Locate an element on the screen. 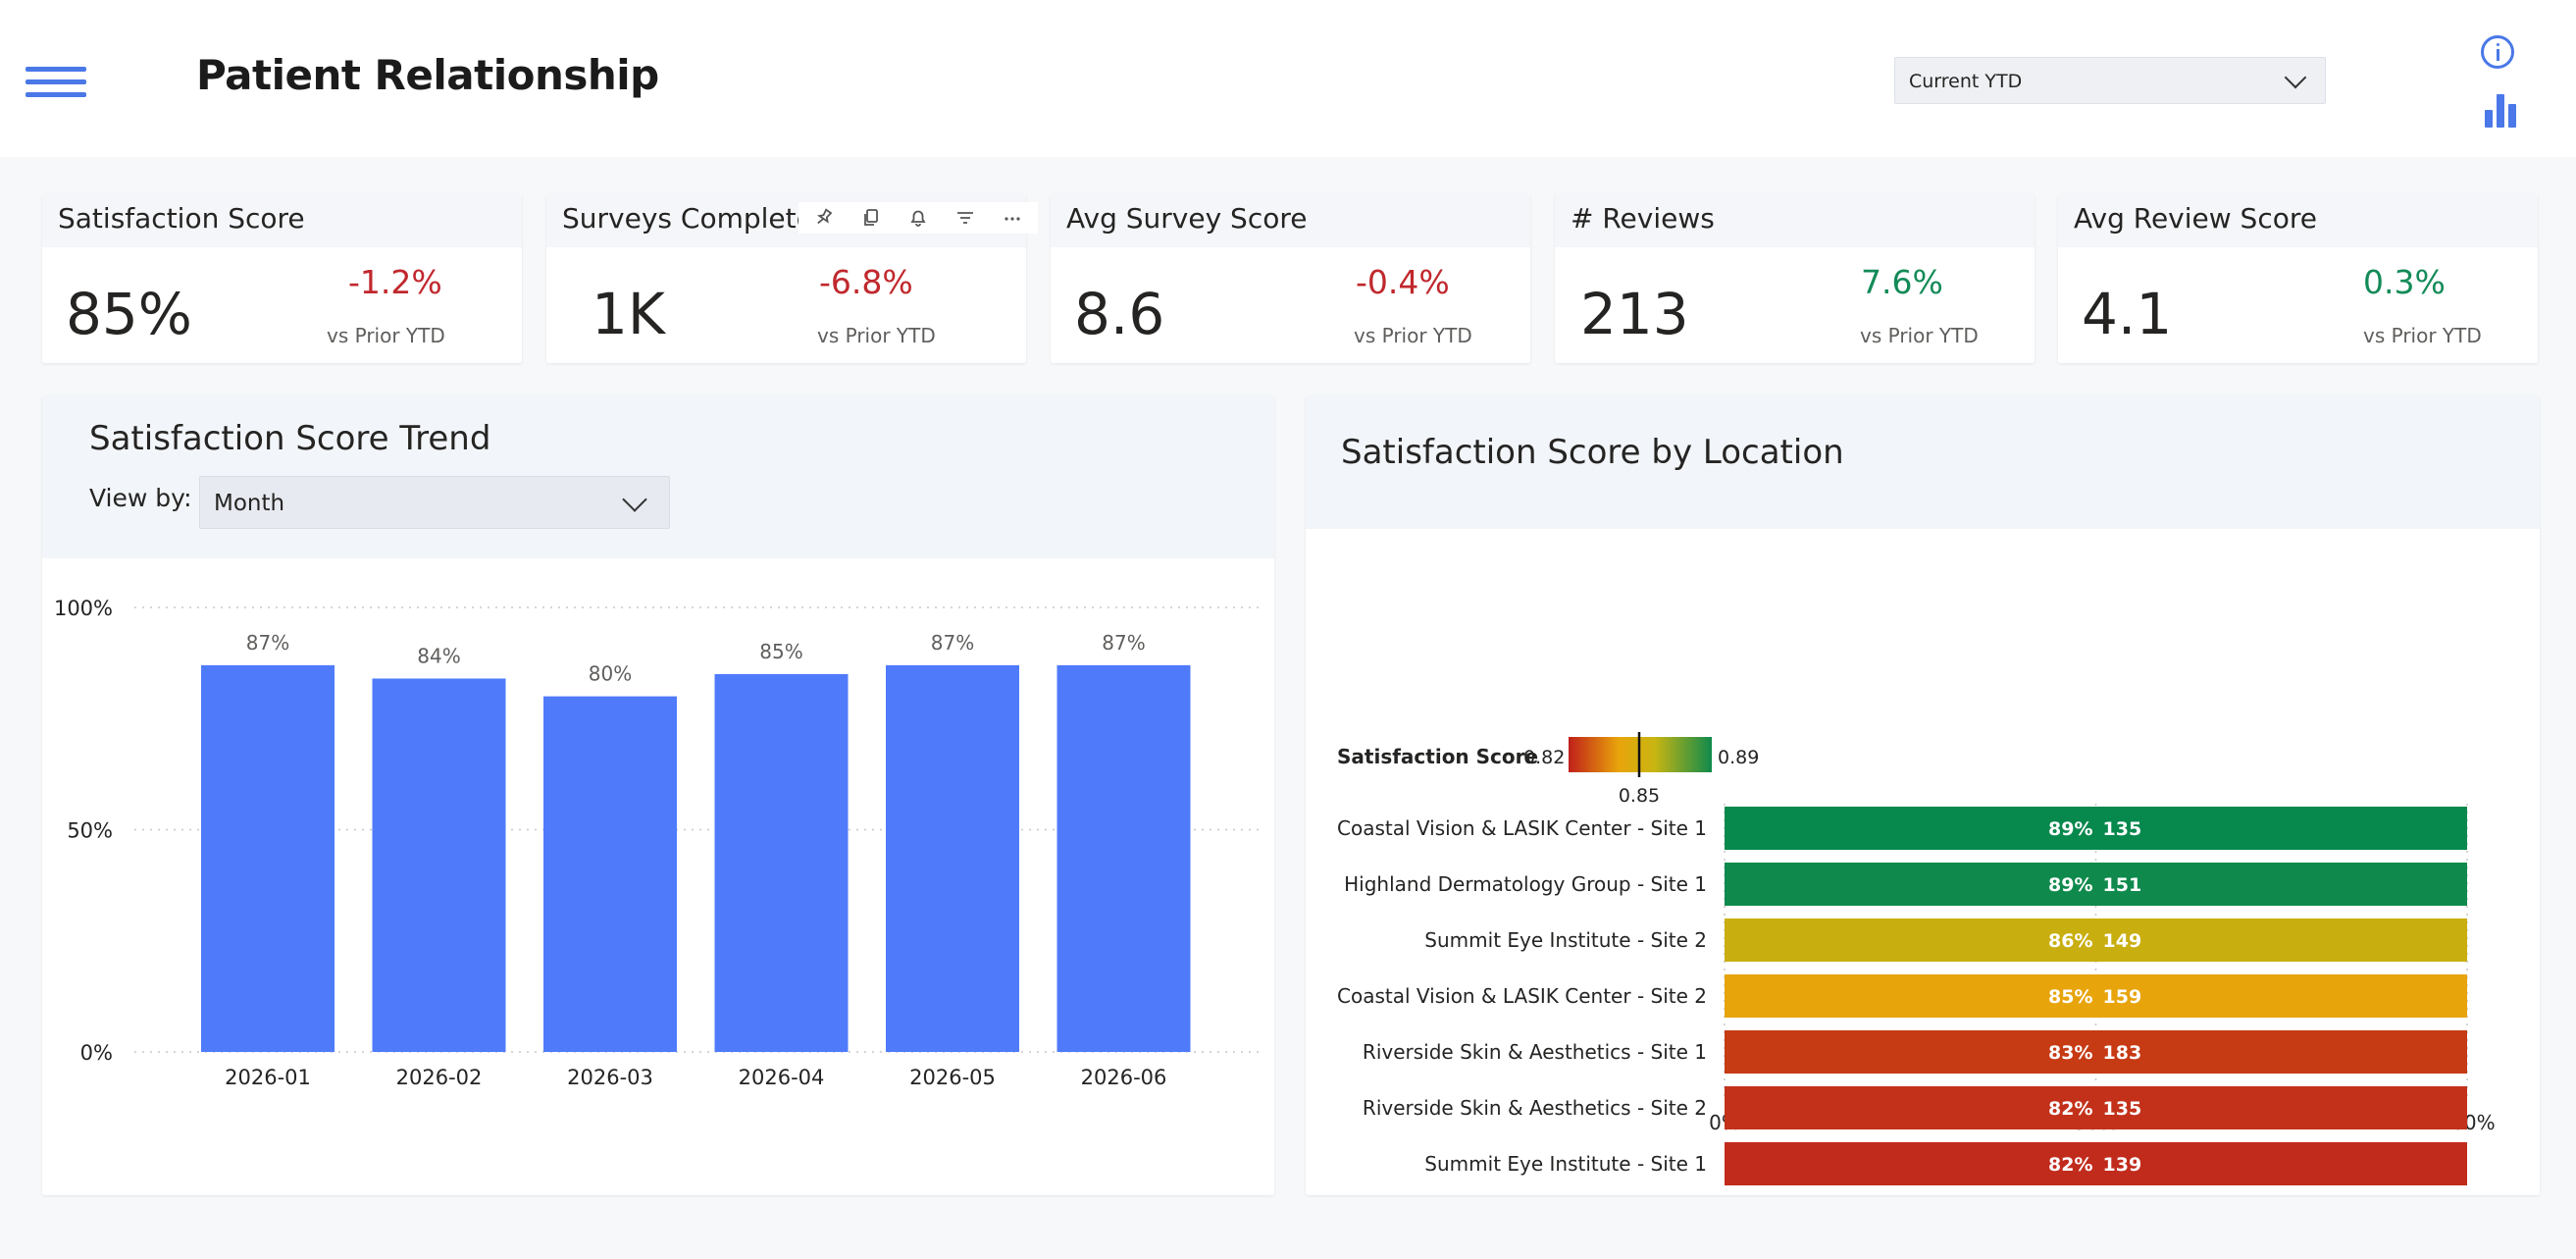 The image size is (2576, 1259). y-tick-label: 0% is located at coordinates (96, 1053).